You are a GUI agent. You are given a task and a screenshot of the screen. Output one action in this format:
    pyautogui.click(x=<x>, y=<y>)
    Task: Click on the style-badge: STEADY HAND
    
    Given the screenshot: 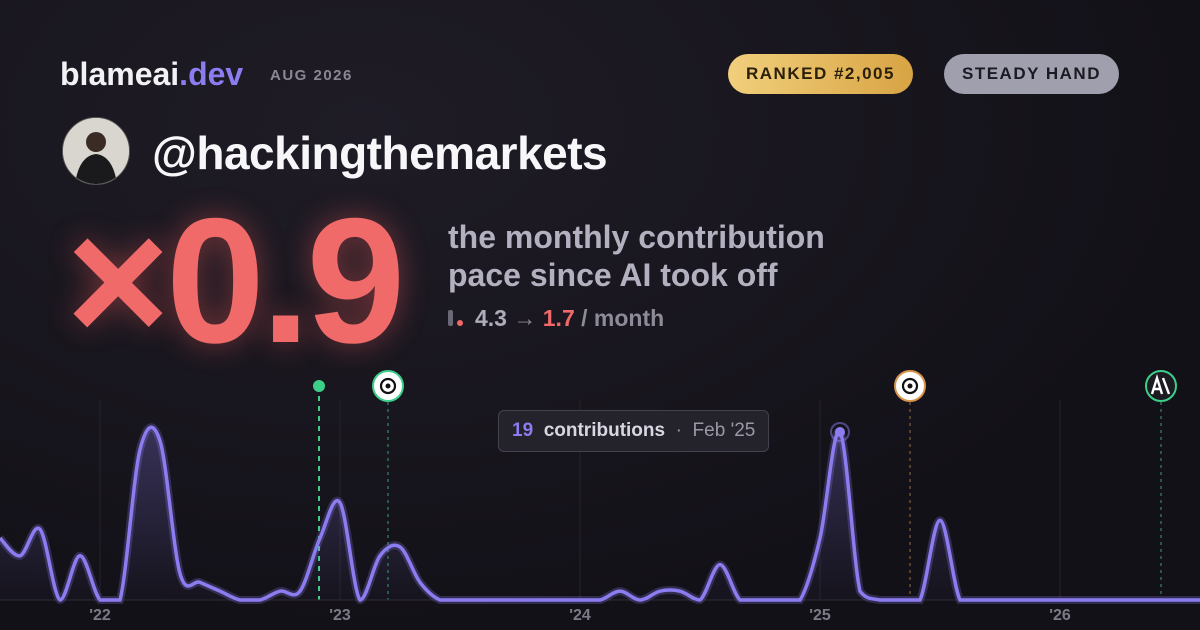 What is the action you would take?
    pyautogui.click(x=1031, y=74)
    